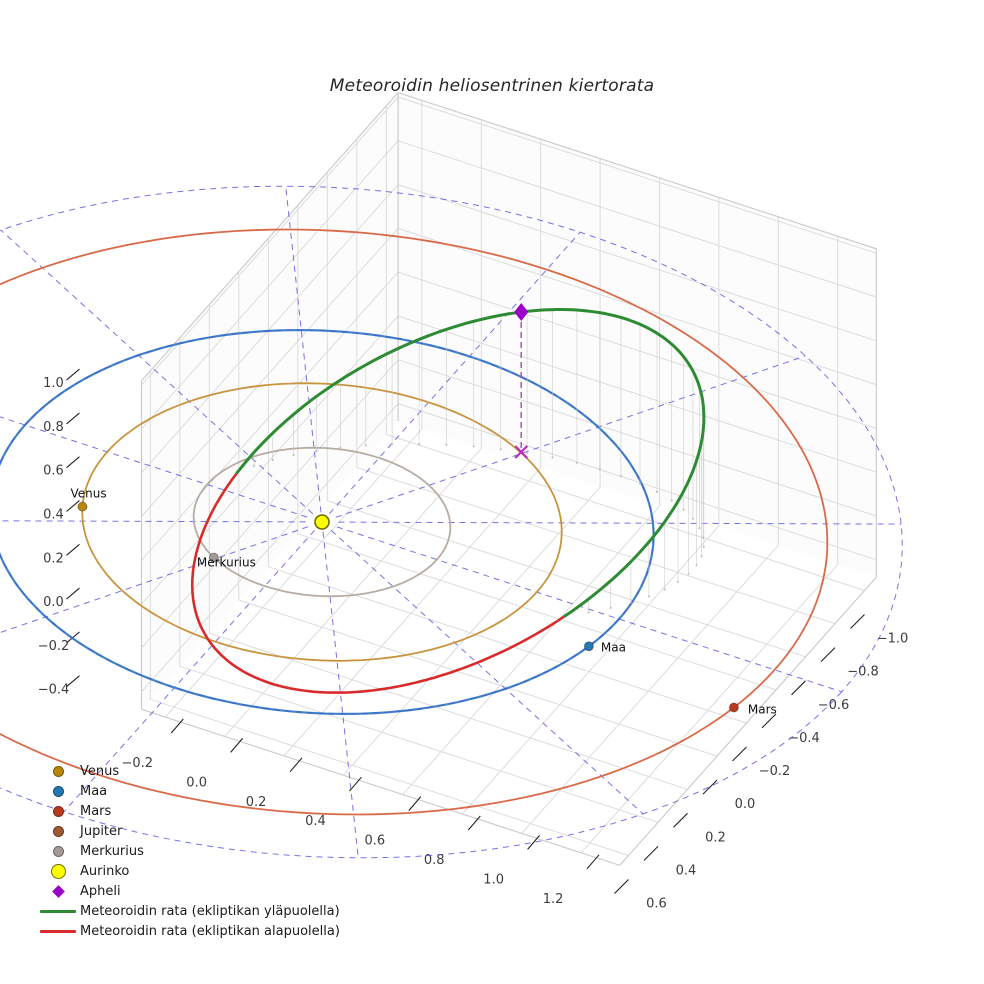 The height and width of the screenshot is (984, 984). Describe the element at coordinates (58, 871) in the screenshot. I see `legend-sun-icon` at that location.